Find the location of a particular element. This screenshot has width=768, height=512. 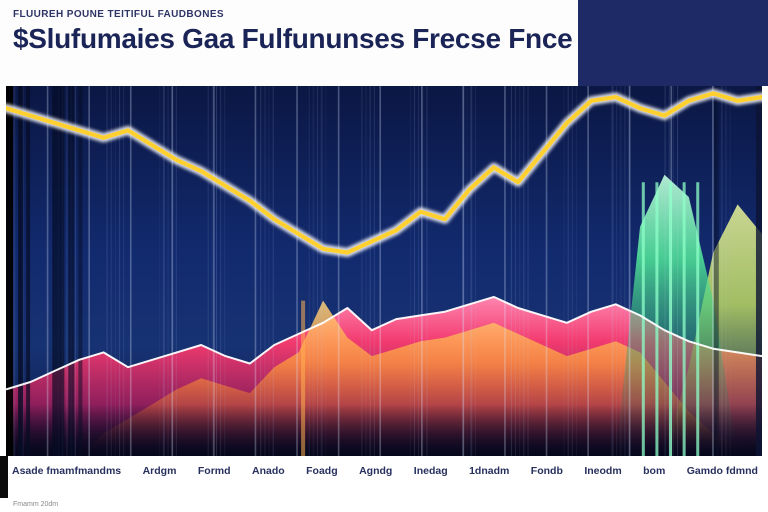

x-axis-label: Anado is located at coordinates (268, 471).